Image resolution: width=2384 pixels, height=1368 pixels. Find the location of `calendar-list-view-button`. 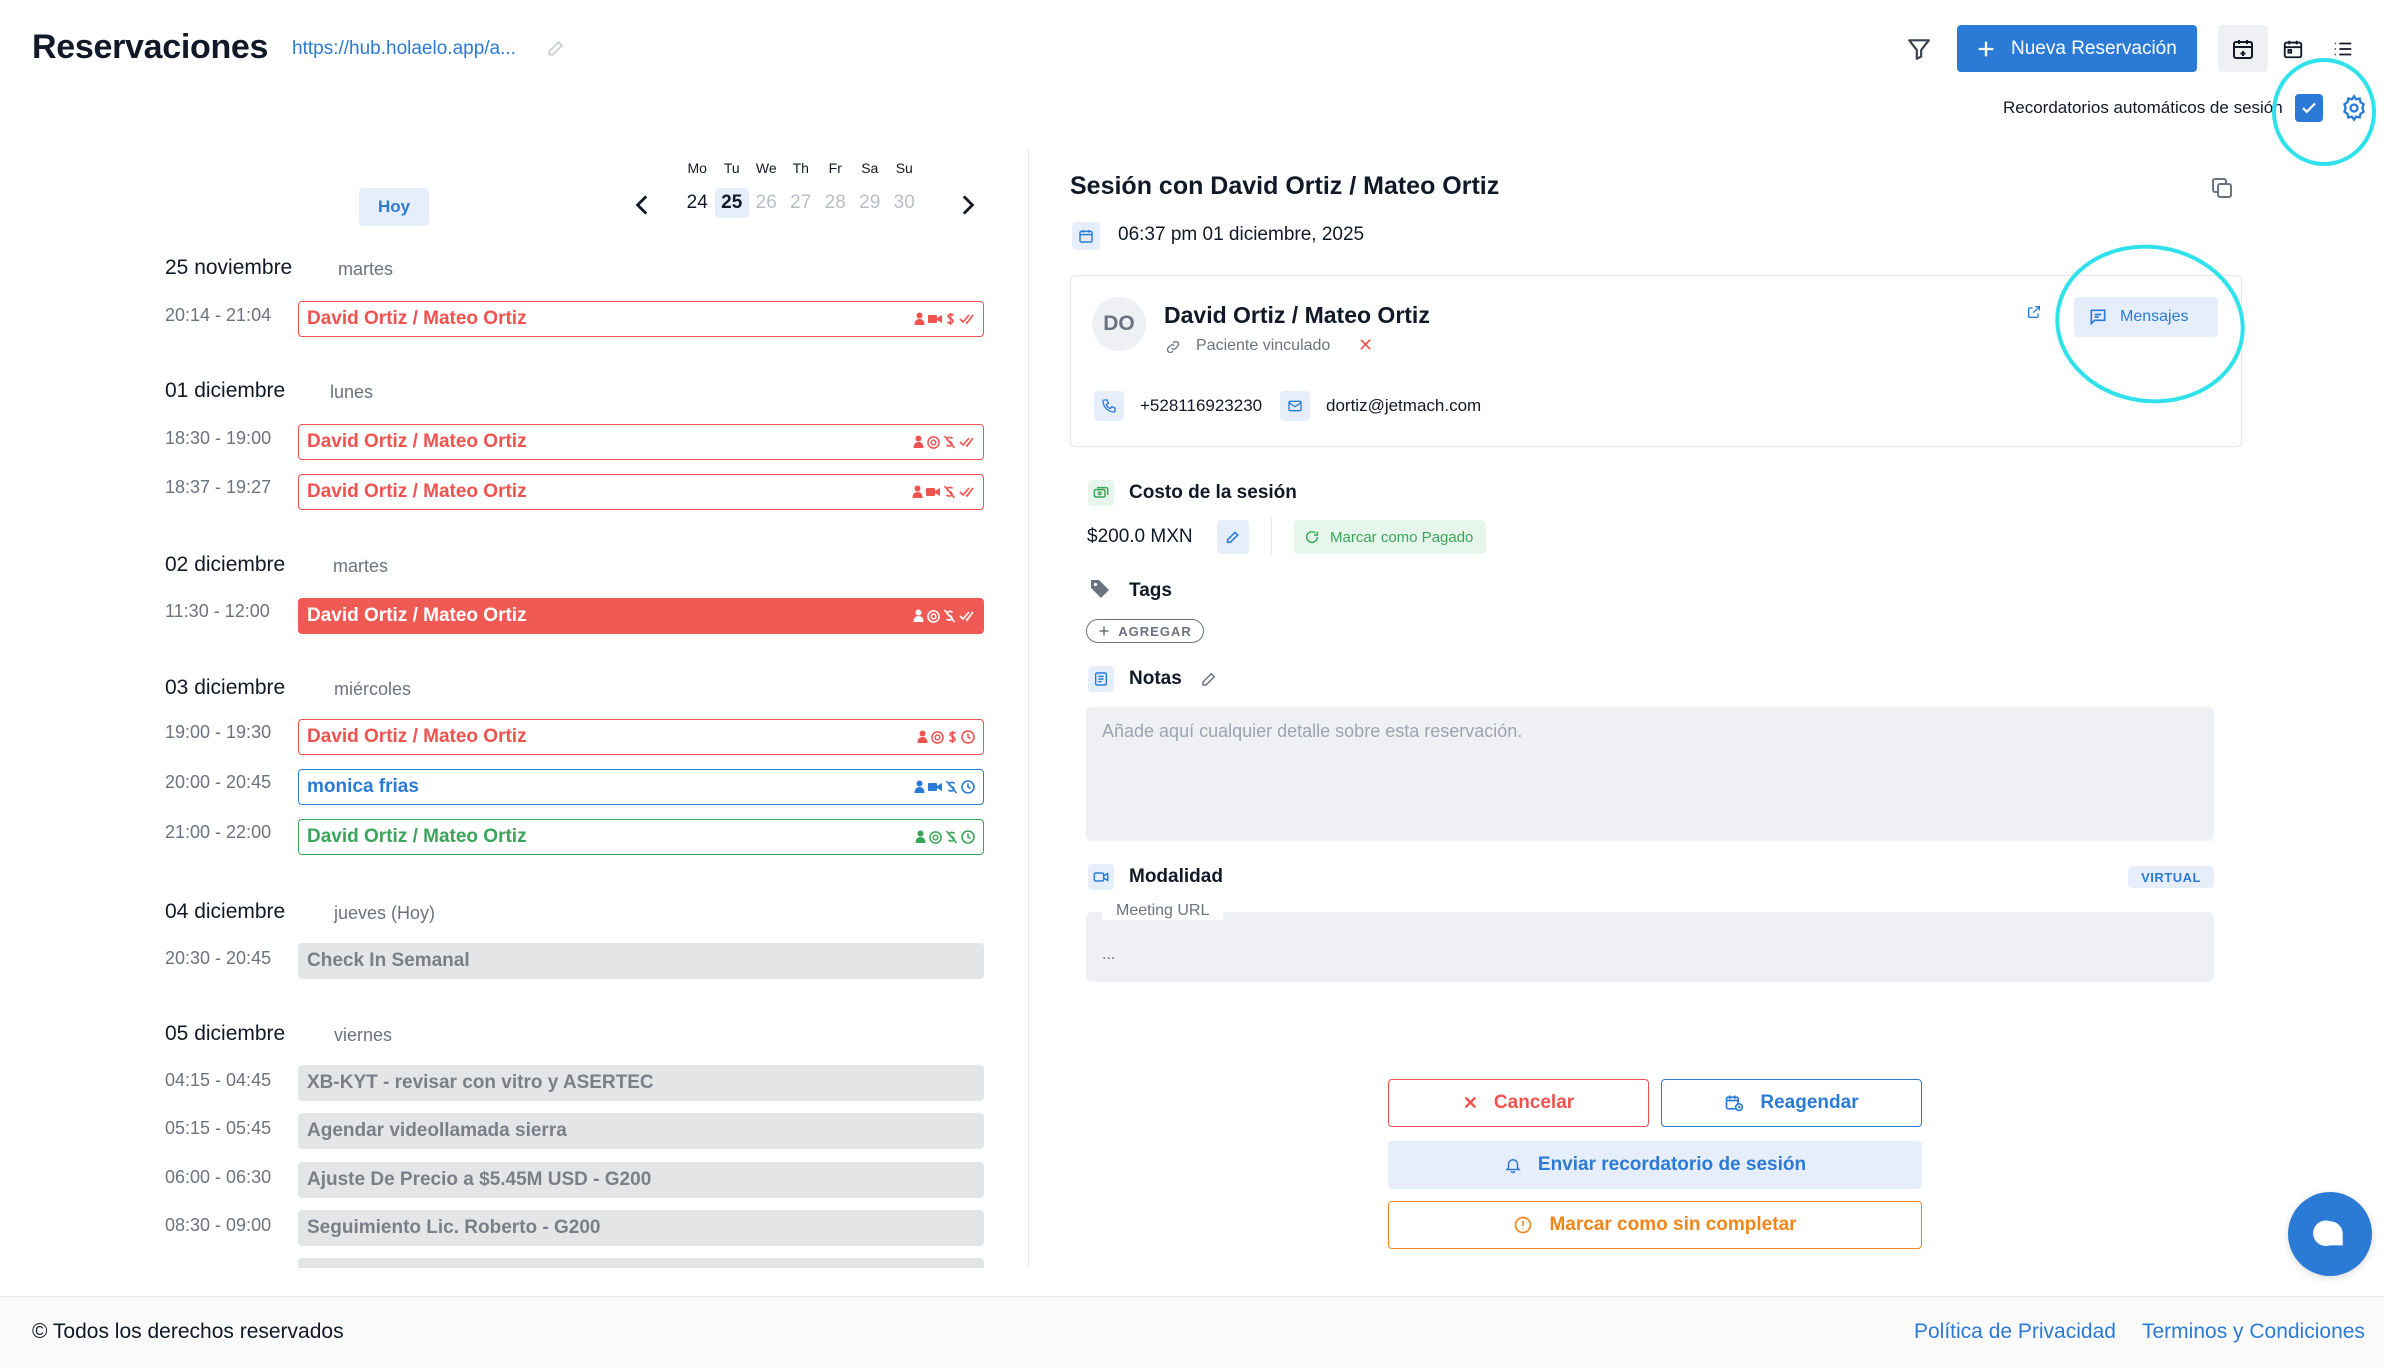

calendar-list-view-button is located at coordinates (2243, 48).